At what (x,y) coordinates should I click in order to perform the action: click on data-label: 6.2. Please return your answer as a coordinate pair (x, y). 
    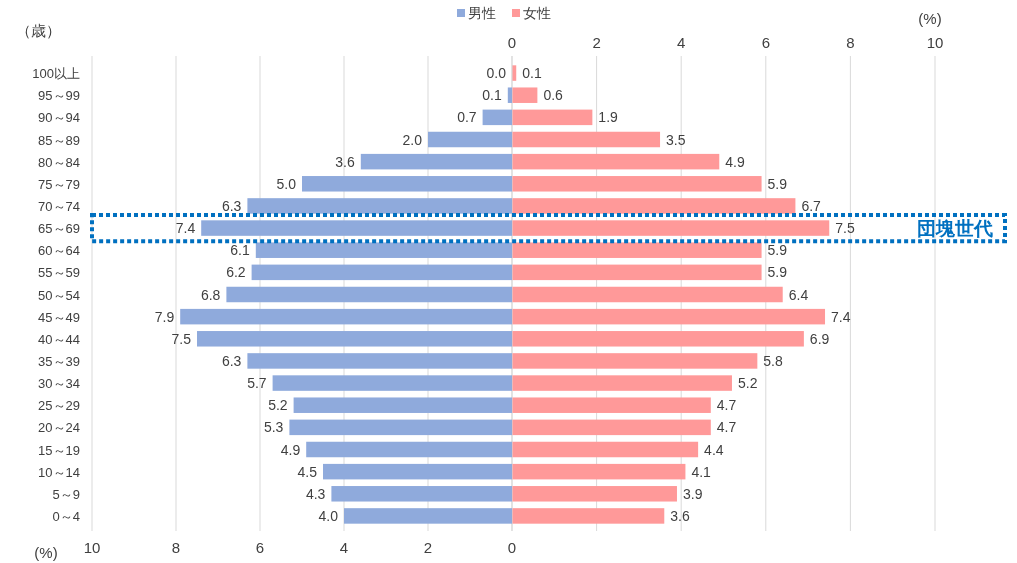
    Looking at the image, I should click on (236, 272).